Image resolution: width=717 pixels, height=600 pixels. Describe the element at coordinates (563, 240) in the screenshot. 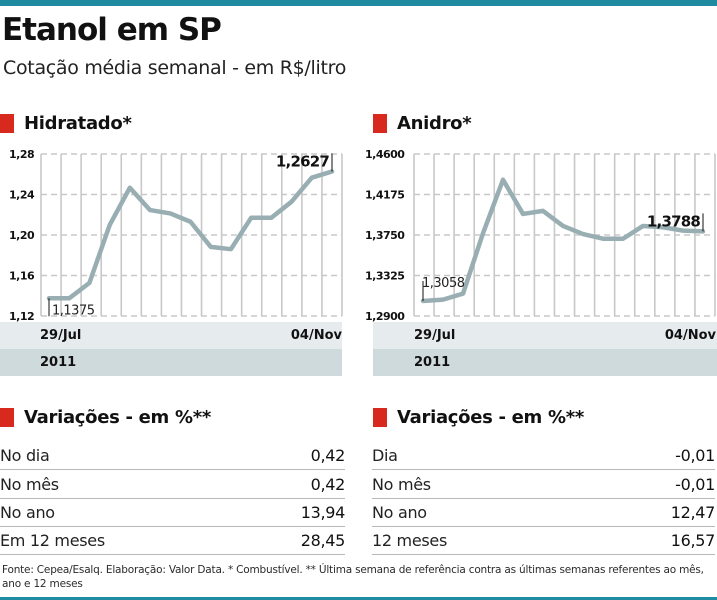

I see `series-line-anidro` at that location.